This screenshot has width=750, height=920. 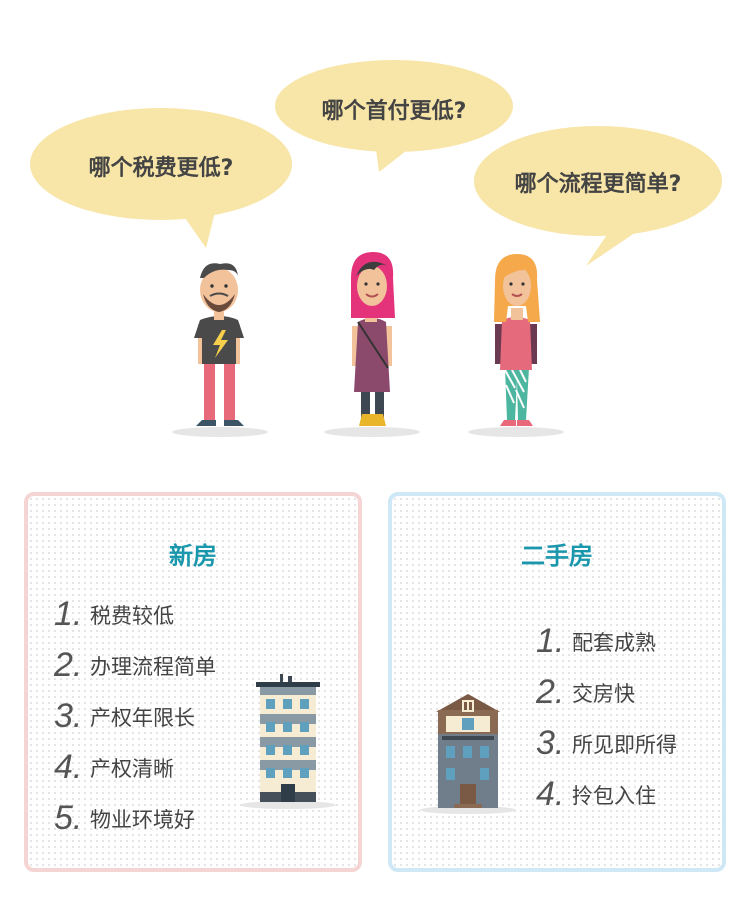 I want to click on item-text: 交房快, so click(x=603, y=693).